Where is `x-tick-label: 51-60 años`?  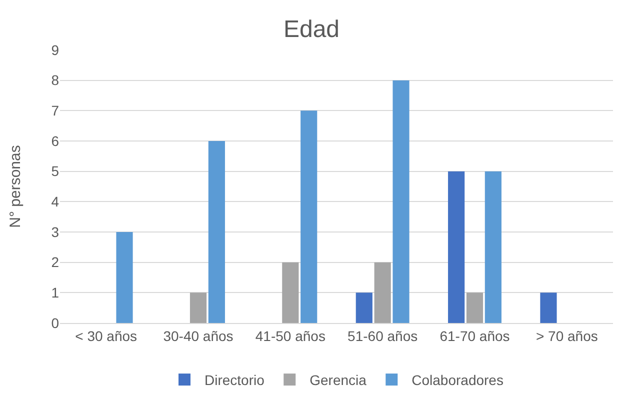
x-tick-label: 51-60 años is located at coordinates (383, 336).